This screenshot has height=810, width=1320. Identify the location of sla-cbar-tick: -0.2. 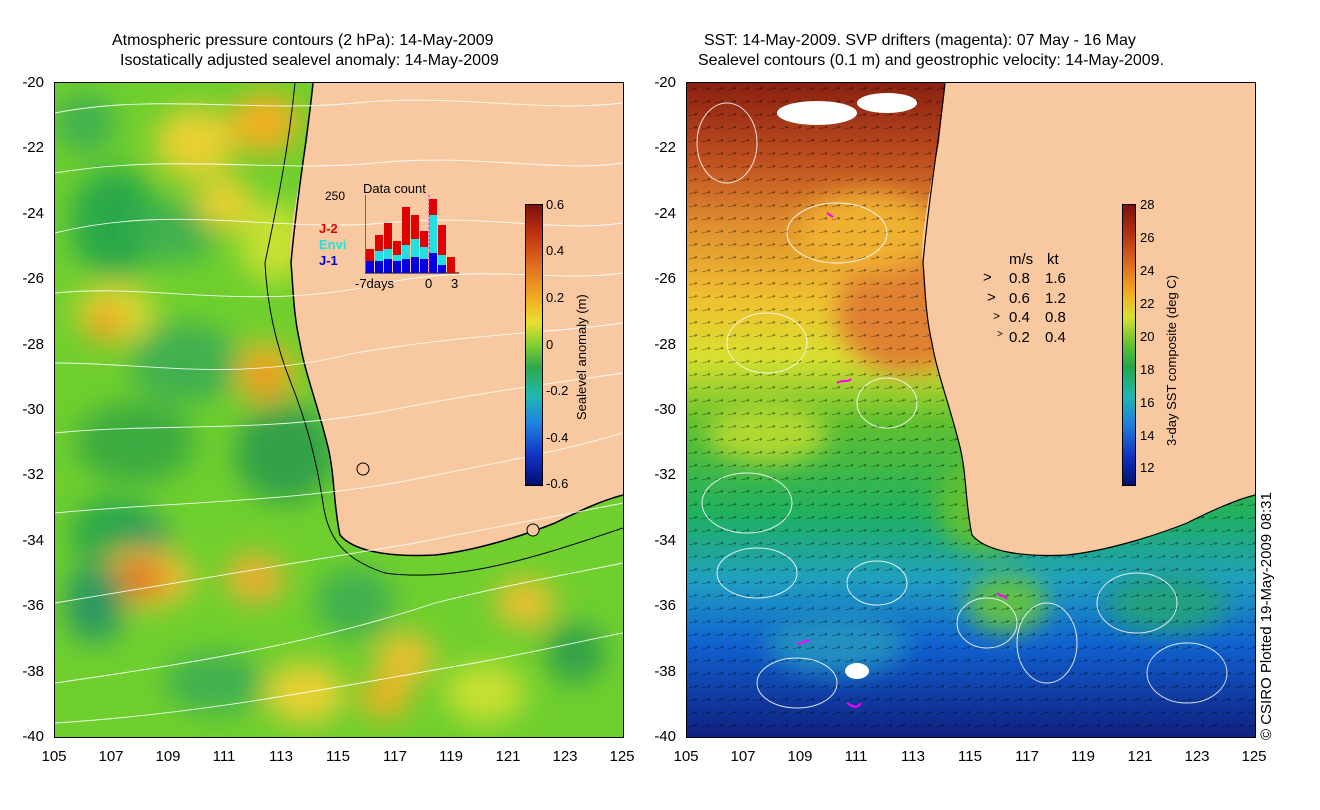
(557, 390).